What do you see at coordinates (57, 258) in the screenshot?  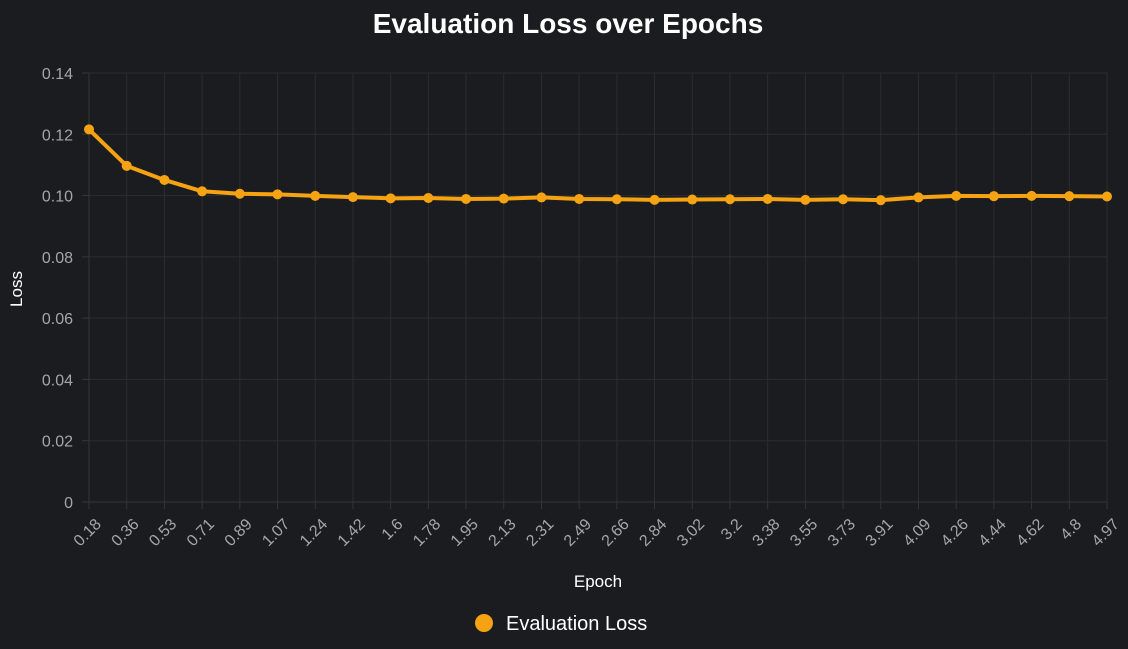 I see `y-tick-label: 0.08` at bounding box center [57, 258].